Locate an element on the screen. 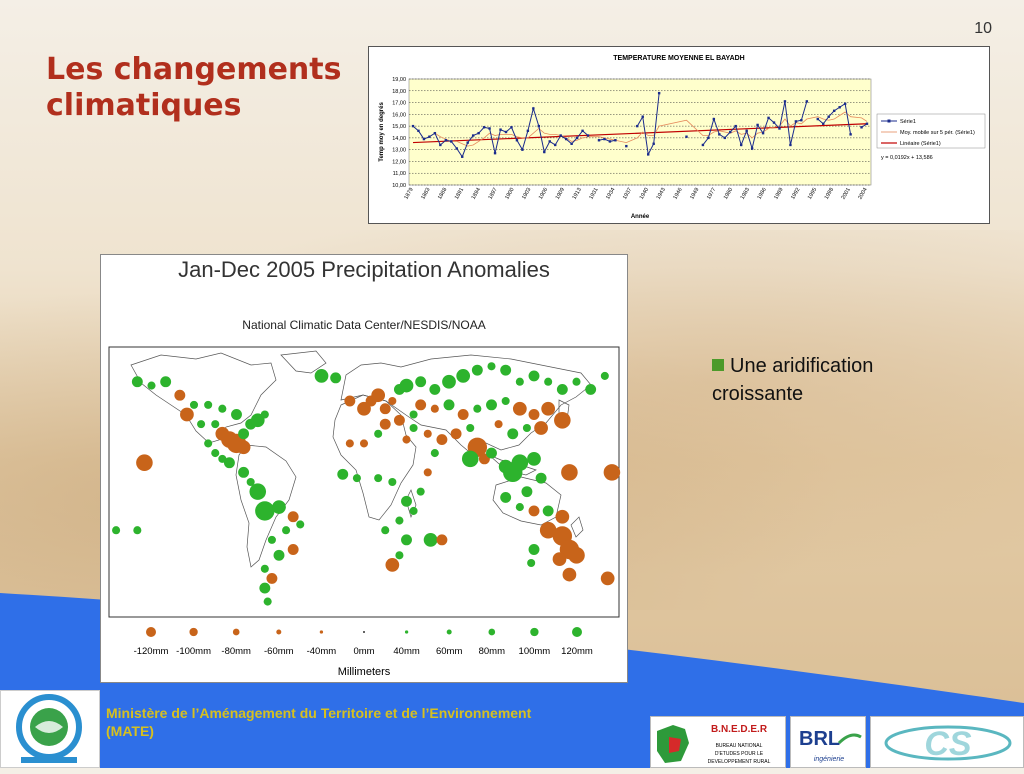  cs-logo-name: CS is located at coordinates (948, 744).